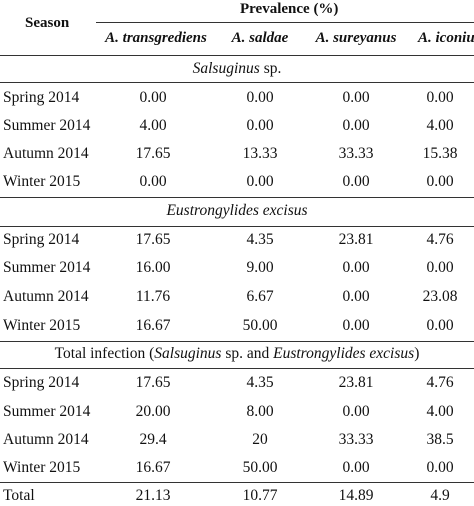 This screenshot has width=474, height=506. Describe the element at coordinates (237, 55) in the screenshot. I see `header-bottom-rule` at that location.